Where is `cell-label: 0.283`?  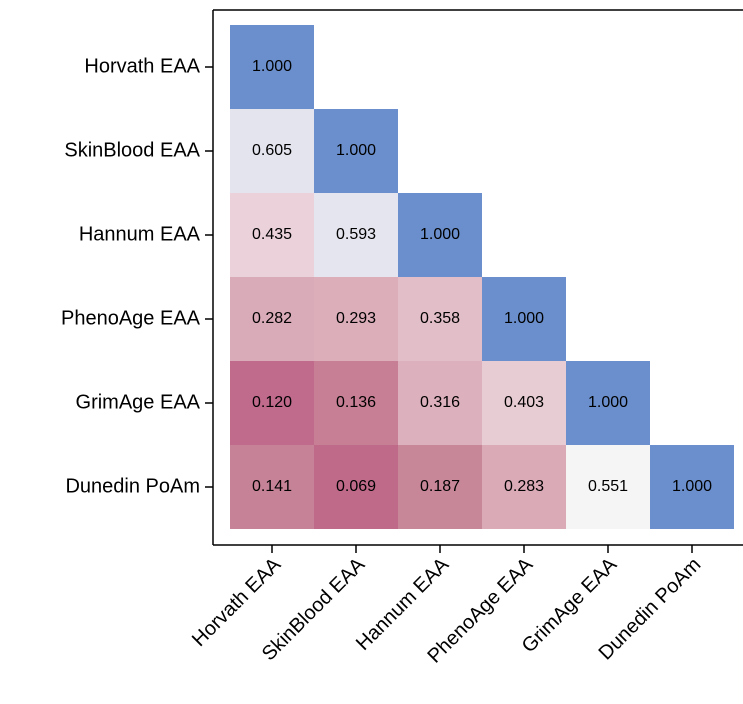 cell-label: 0.283 is located at coordinates (524, 486).